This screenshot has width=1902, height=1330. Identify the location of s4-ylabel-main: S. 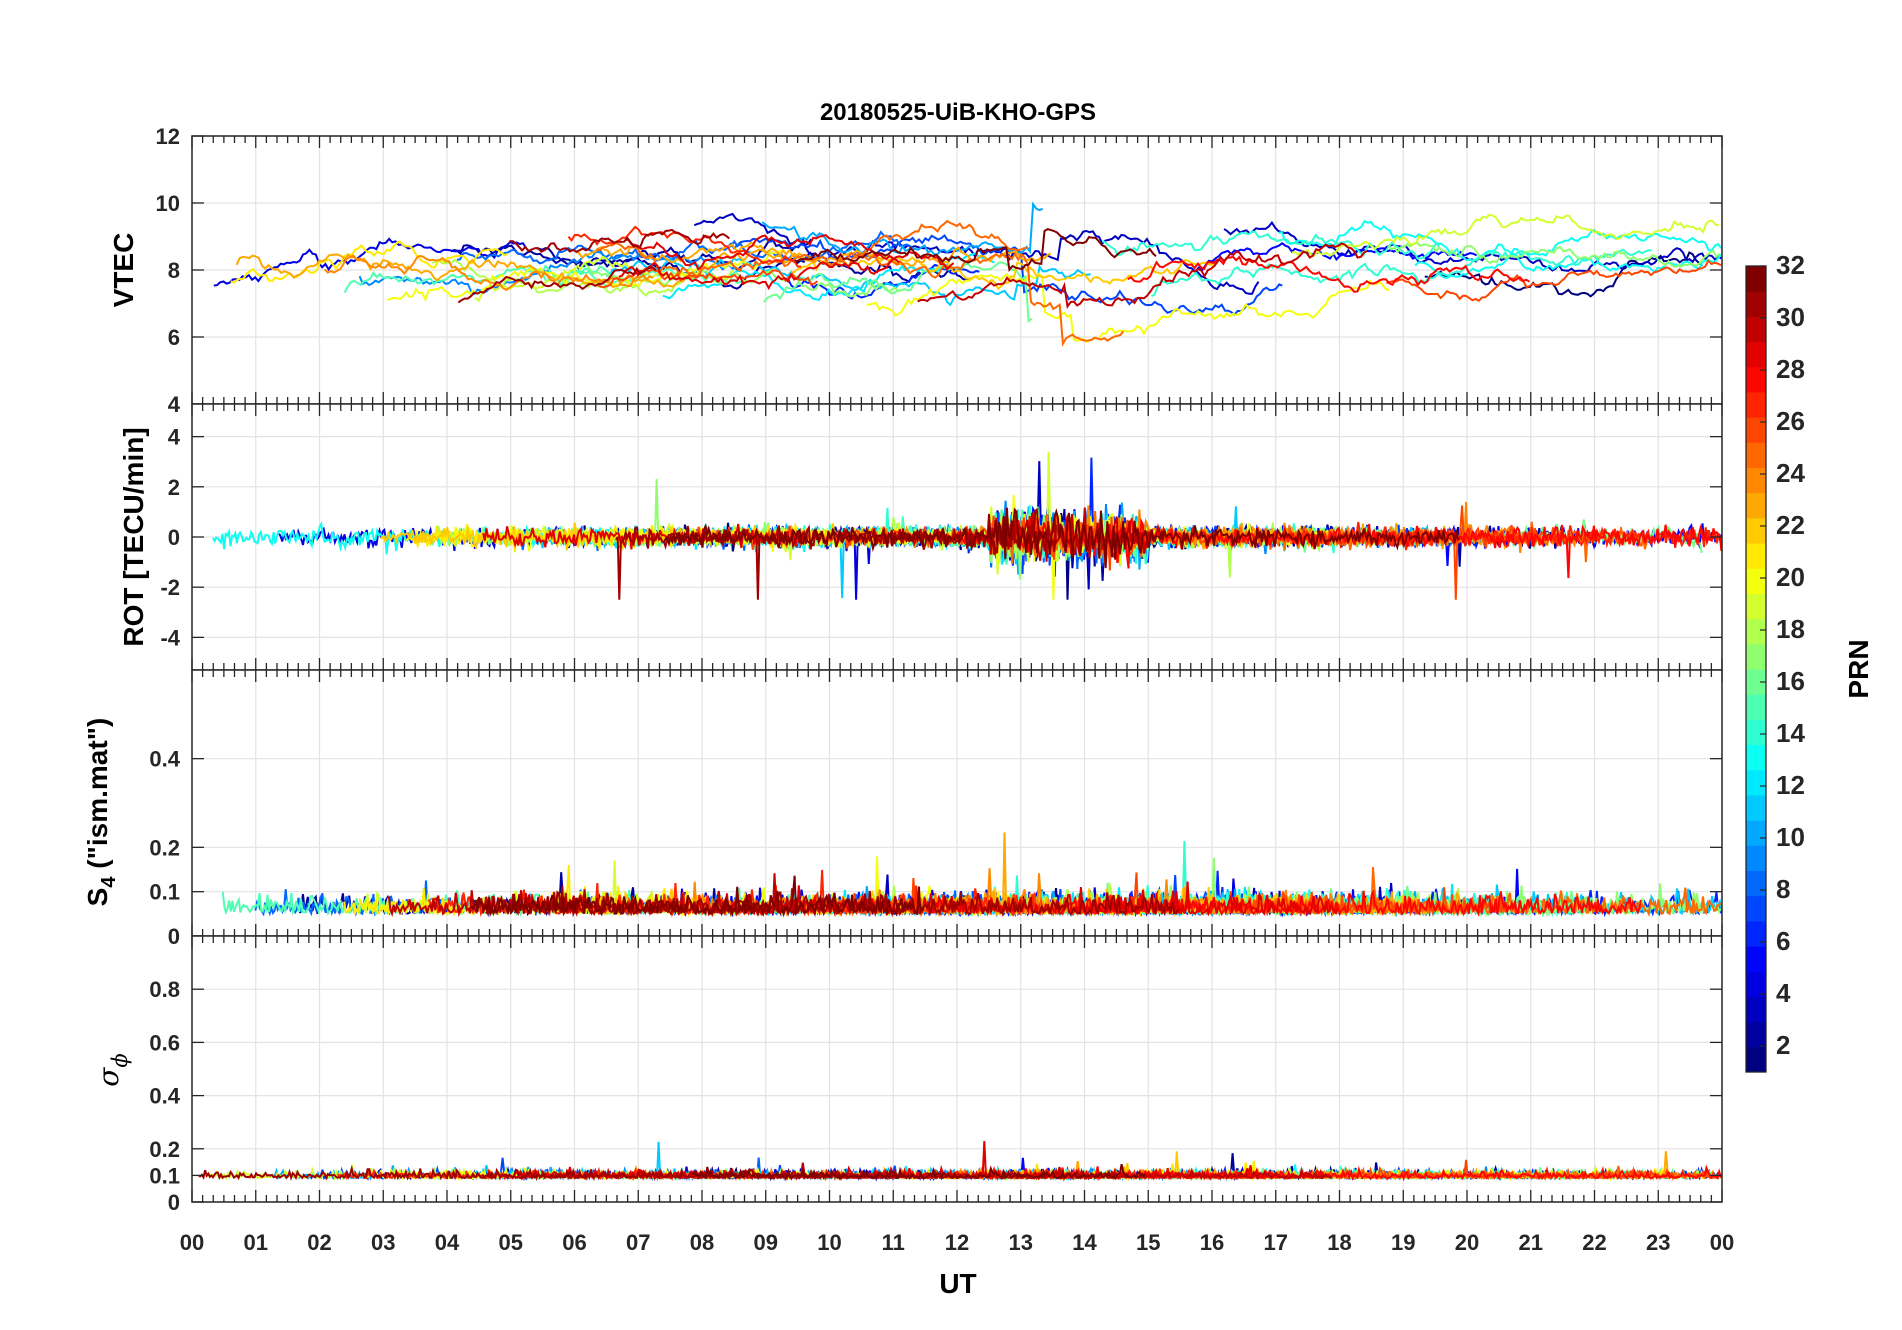
(97, 897).